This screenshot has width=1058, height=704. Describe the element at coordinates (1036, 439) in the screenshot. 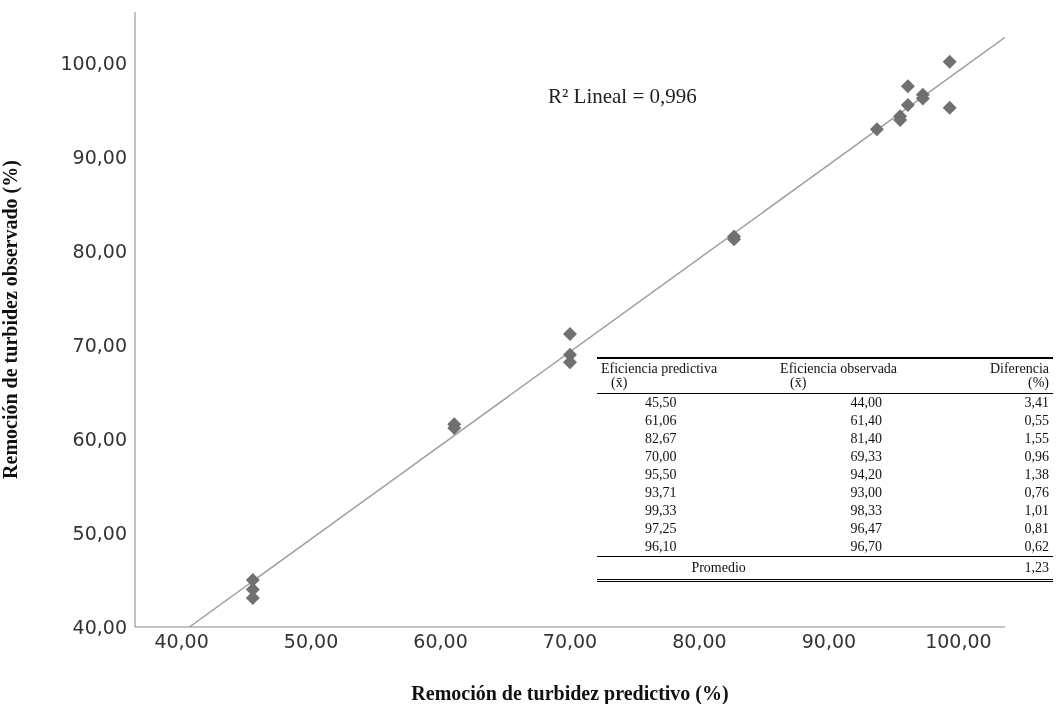

I see `text: 1,55` at that location.